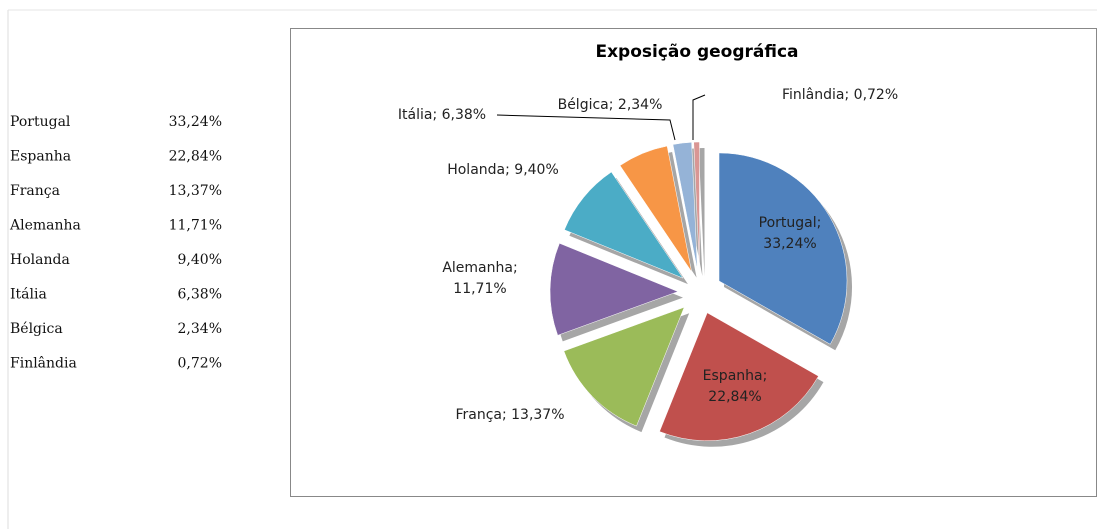 This screenshot has height=529, width=1097. What do you see at coordinates (610, 105) in the screenshot?
I see `data-label: Bélgica; 2,34%` at bounding box center [610, 105].